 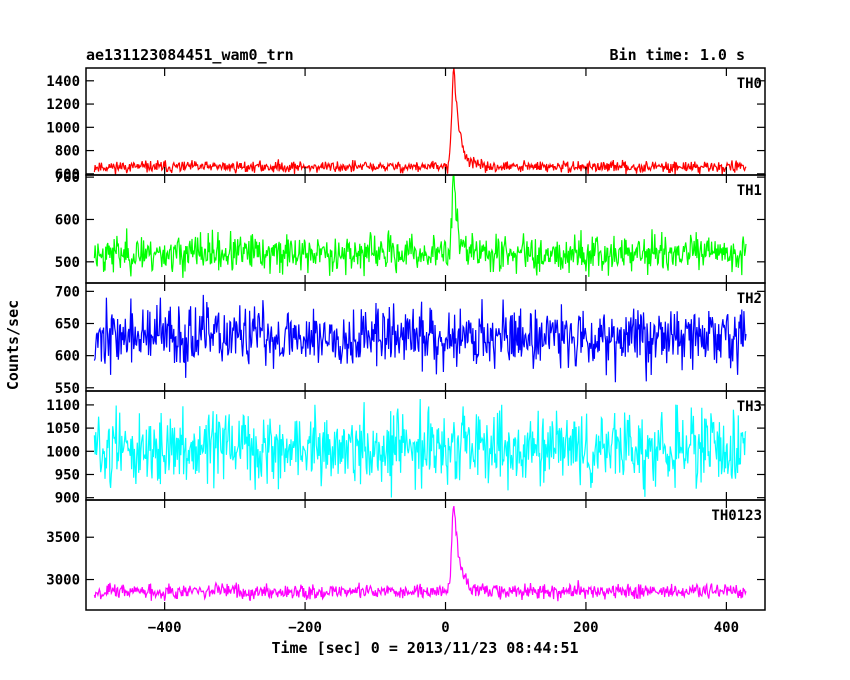 What do you see at coordinates (13, 345) in the screenshot?
I see `y-axis-title: Counts/sec` at bounding box center [13, 345].